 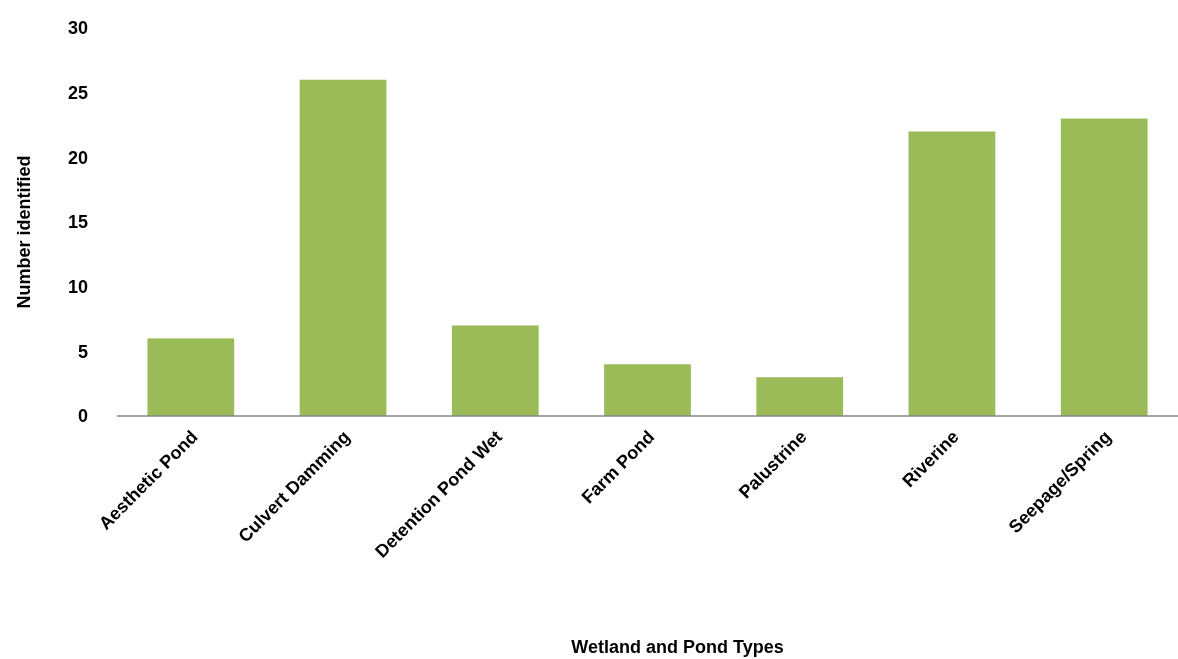 What do you see at coordinates (77, 92) in the screenshot?
I see `y-tick-label: 25` at bounding box center [77, 92].